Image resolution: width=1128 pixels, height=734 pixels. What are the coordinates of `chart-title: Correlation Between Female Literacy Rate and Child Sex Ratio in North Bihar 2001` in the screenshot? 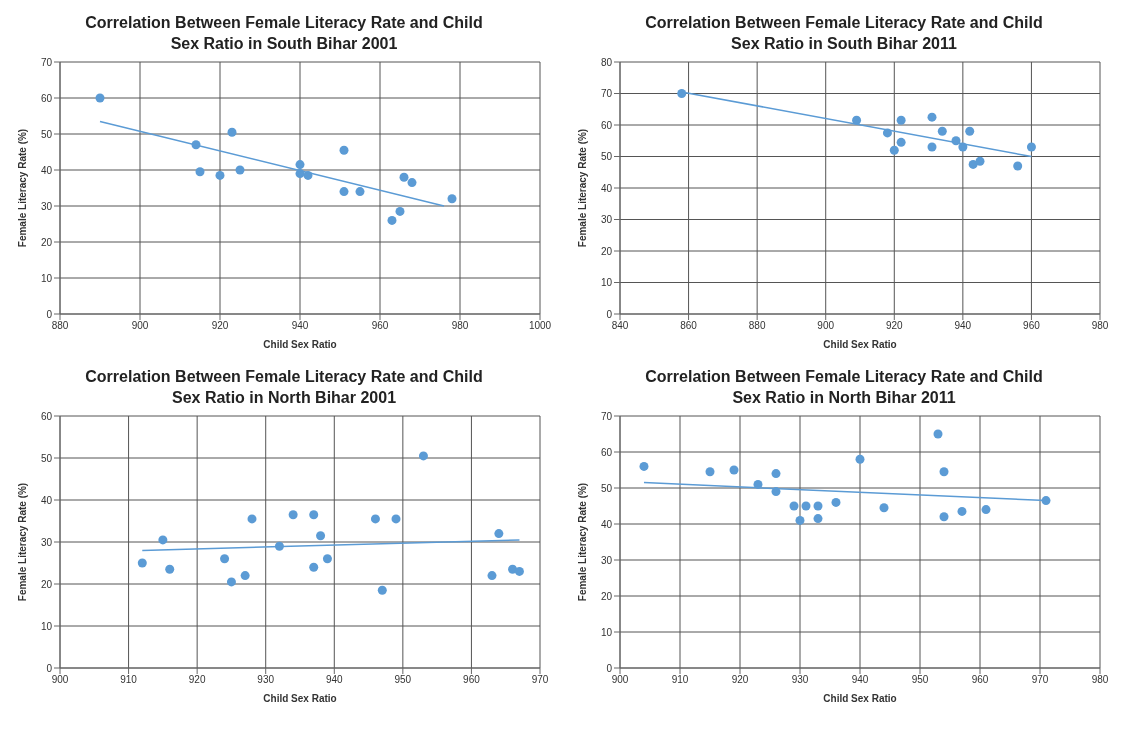 It's located at (284, 387).